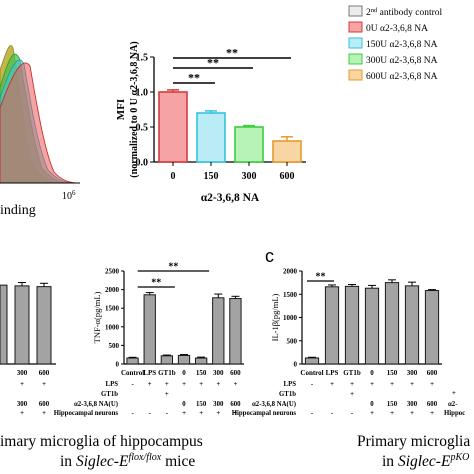 The height and width of the screenshot is (474, 474). I want to click on mfi-x-label: α2-3,6,8 NA, so click(230, 198).